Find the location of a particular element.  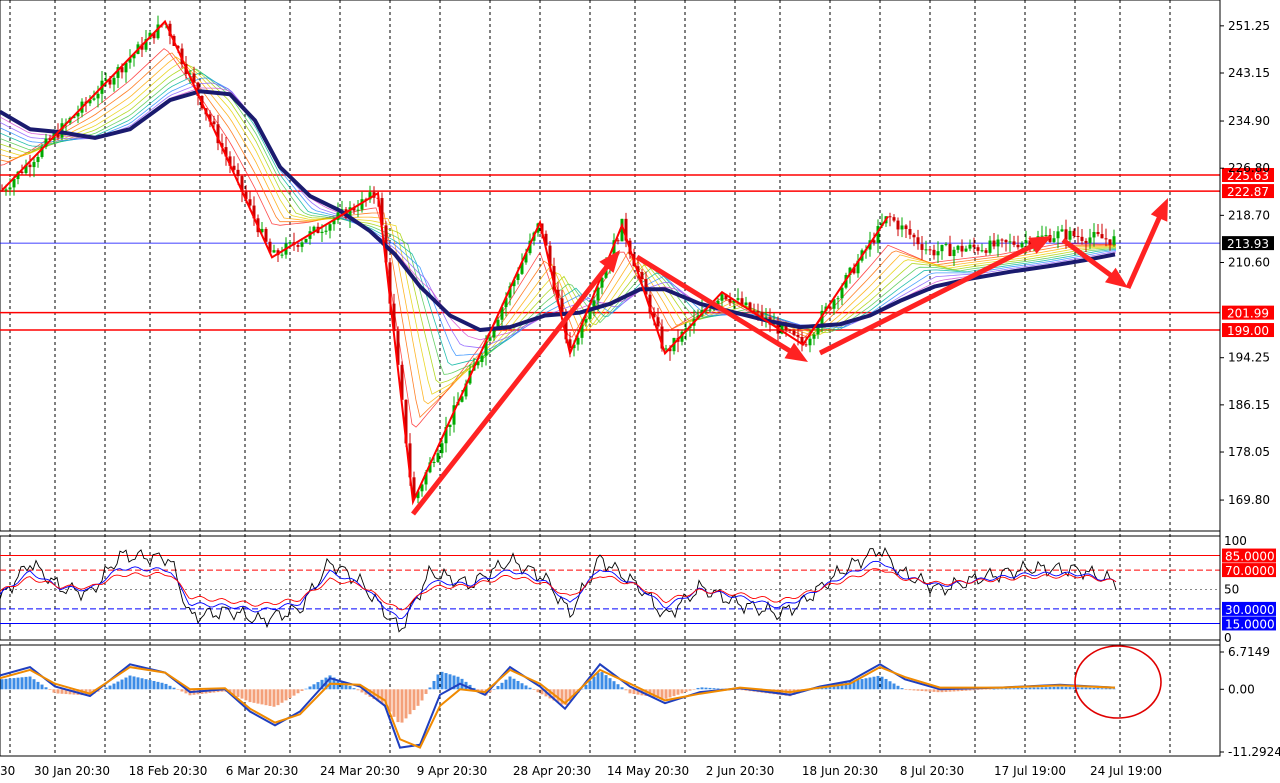

level-tag-bg is located at coordinates (1248, 191).